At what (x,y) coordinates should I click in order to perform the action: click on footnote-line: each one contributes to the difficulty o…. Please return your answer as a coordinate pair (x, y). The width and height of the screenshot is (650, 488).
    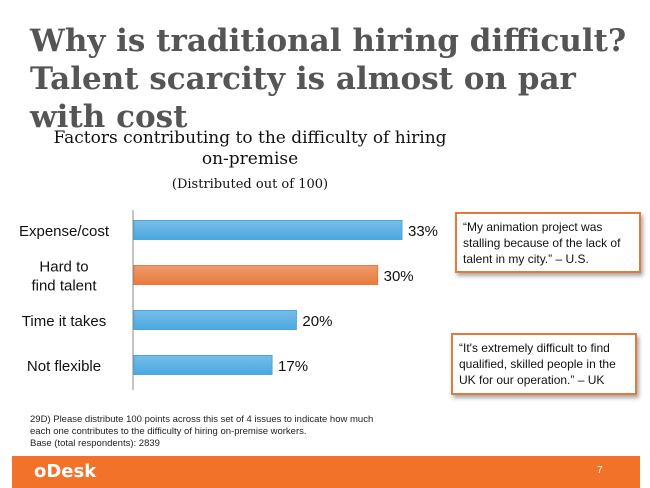
    Looking at the image, I should click on (168, 431).